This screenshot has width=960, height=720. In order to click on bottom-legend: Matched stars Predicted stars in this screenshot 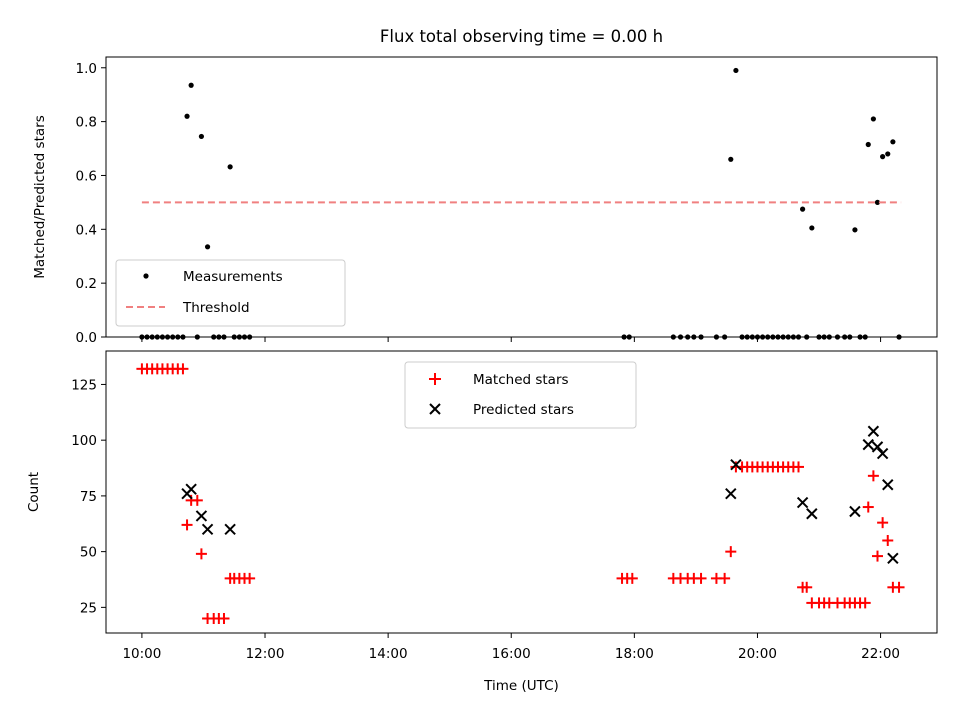, I will do `click(520, 395)`.